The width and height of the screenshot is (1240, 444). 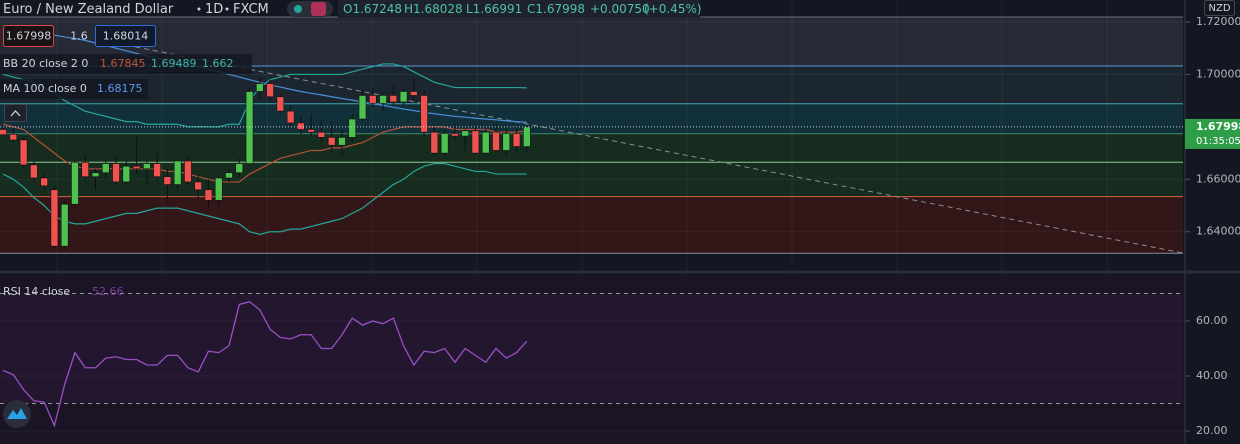 I want to click on rsi-value: 52.66, so click(x=108, y=291).